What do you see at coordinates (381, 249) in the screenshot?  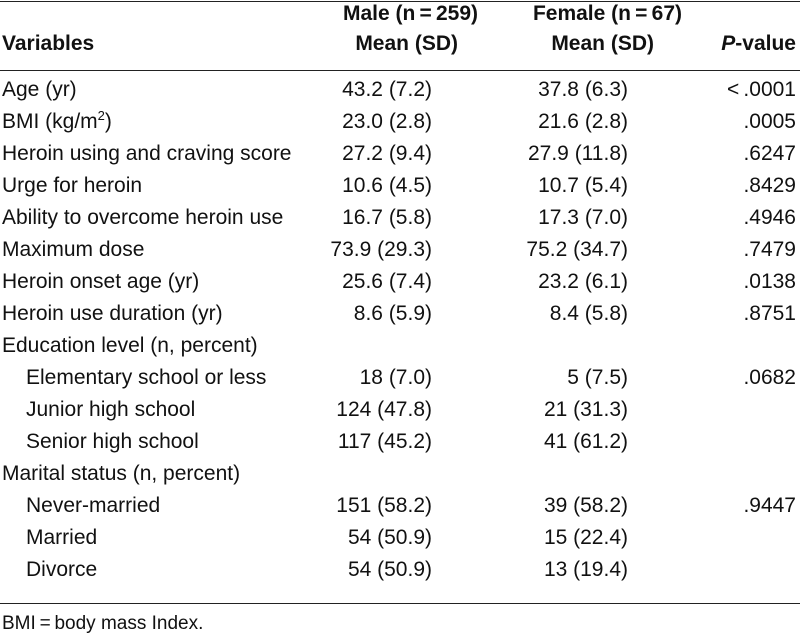 I see `male-value: 73.9 (29.3)` at bounding box center [381, 249].